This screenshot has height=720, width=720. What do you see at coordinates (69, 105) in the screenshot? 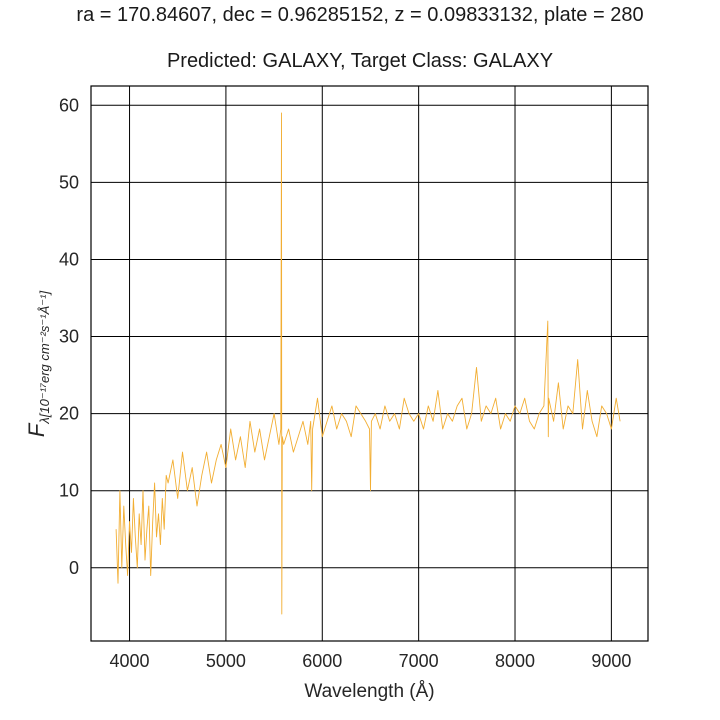
I see `y-tick-label: 60` at bounding box center [69, 105].